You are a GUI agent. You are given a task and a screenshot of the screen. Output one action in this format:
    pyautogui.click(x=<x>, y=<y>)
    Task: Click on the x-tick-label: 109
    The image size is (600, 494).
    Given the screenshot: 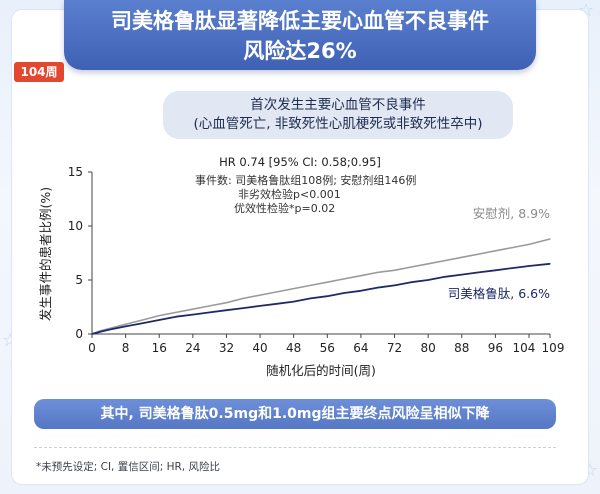 What is the action you would take?
    pyautogui.click(x=553, y=348)
    